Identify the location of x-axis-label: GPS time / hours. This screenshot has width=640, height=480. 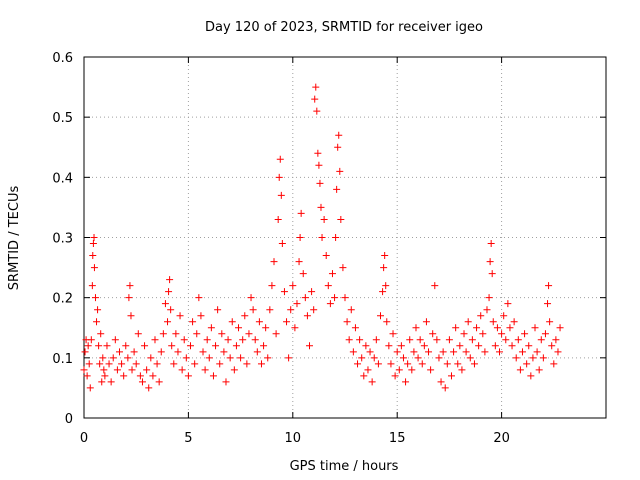
(344, 466).